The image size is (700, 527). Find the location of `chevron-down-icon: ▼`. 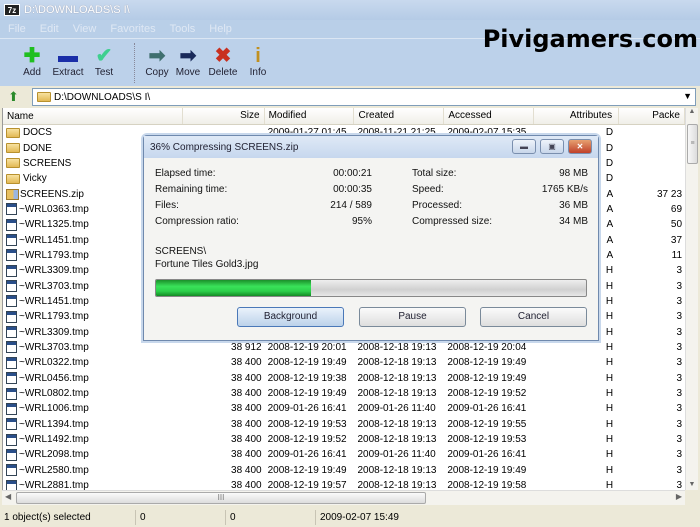

chevron-down-icon: ▼ is located at coordinates (687, 96).